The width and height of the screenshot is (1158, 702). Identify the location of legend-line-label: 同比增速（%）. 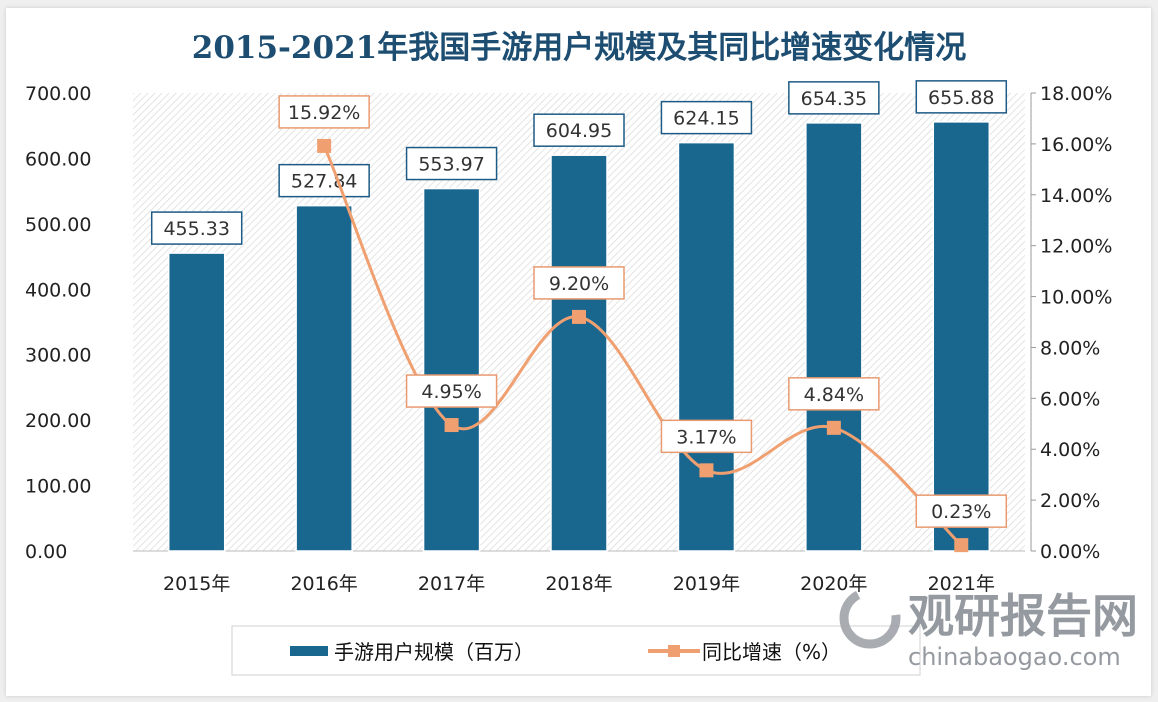
(771, 652).